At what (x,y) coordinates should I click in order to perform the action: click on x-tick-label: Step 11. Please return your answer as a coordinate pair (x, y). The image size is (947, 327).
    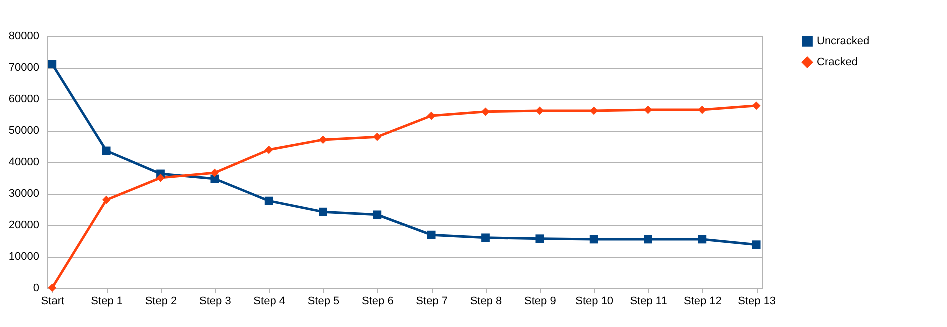
    Looking at the image, I should click on (649, 302).